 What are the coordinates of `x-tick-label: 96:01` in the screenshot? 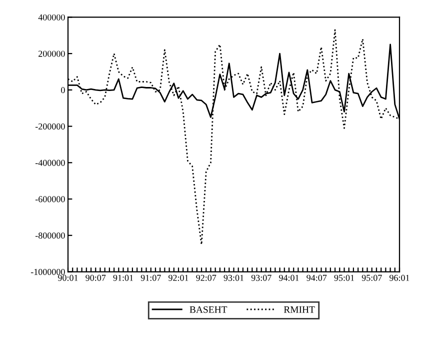 It's located at (400, 277).